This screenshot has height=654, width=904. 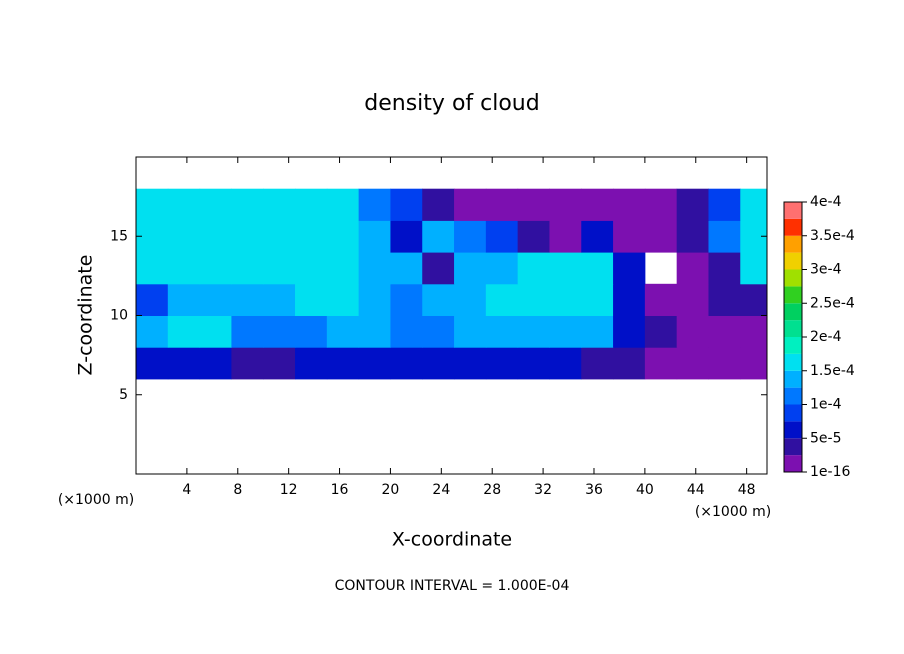 I want to click on x-unit: (×1000 m), so click(x=733, y=512).